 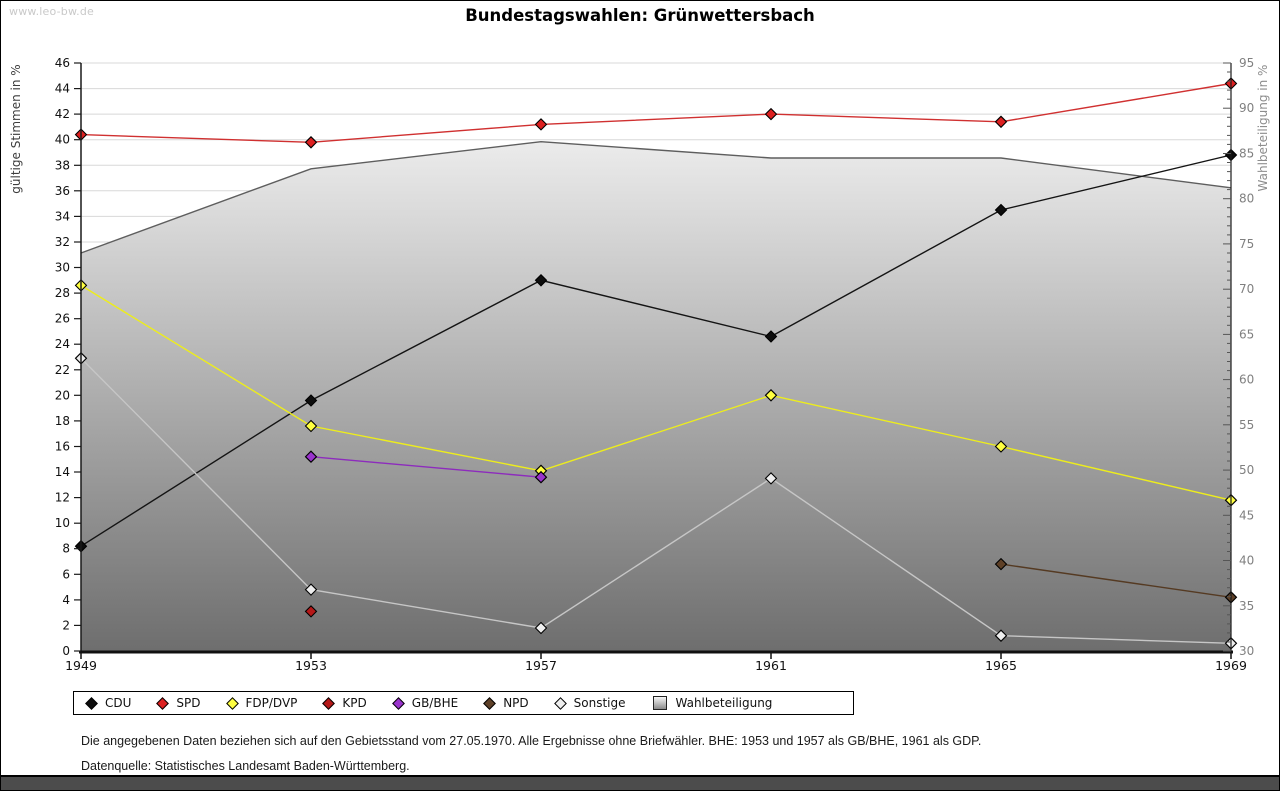 I want to click on legend-item-npd: NPD, so click(x=506, y=703).